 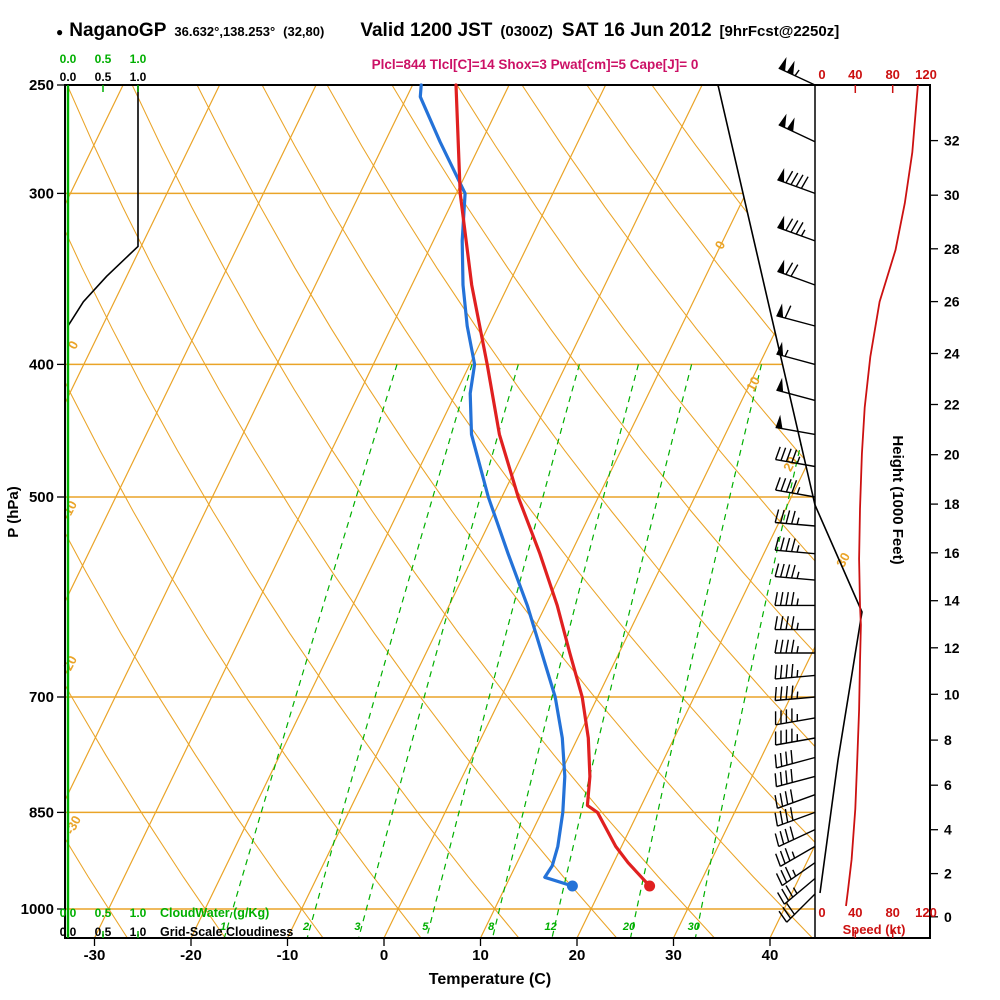 I want to click on temperature-tick-label: -20, so click(x=191, y=955).